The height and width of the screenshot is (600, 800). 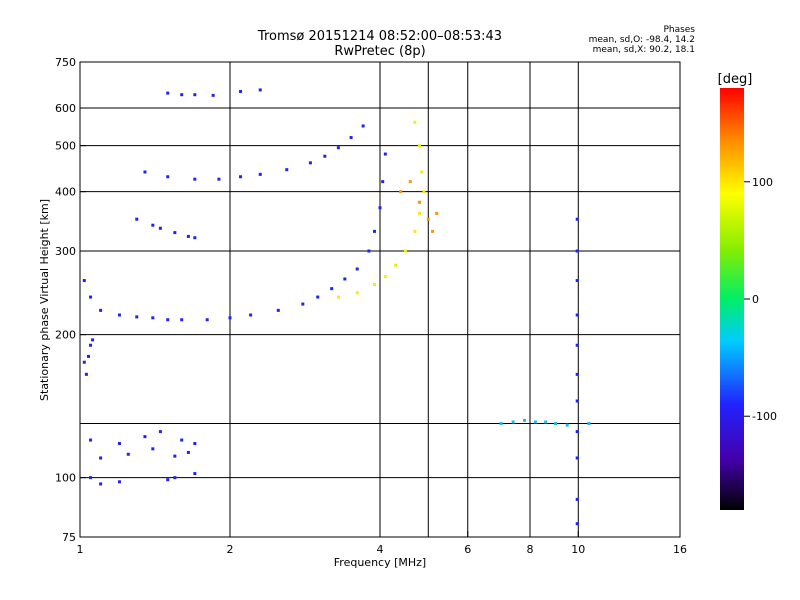 What do you see at coordinates (762, 182) in the screenshot?
I see `colorbar-tick-label: 100` at bounding box center [762, 182].